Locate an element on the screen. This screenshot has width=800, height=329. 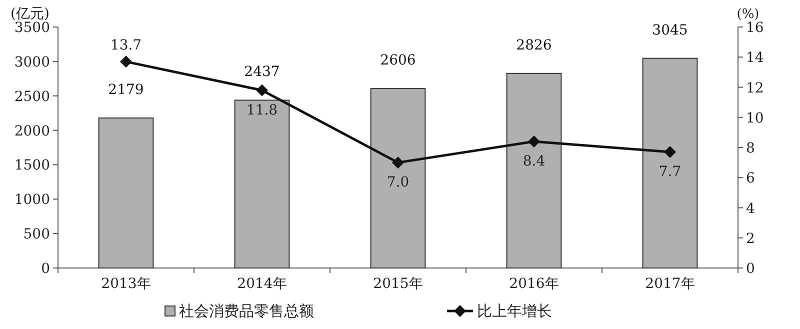
data-label: 13.7 is located at coordinates (126, 46).